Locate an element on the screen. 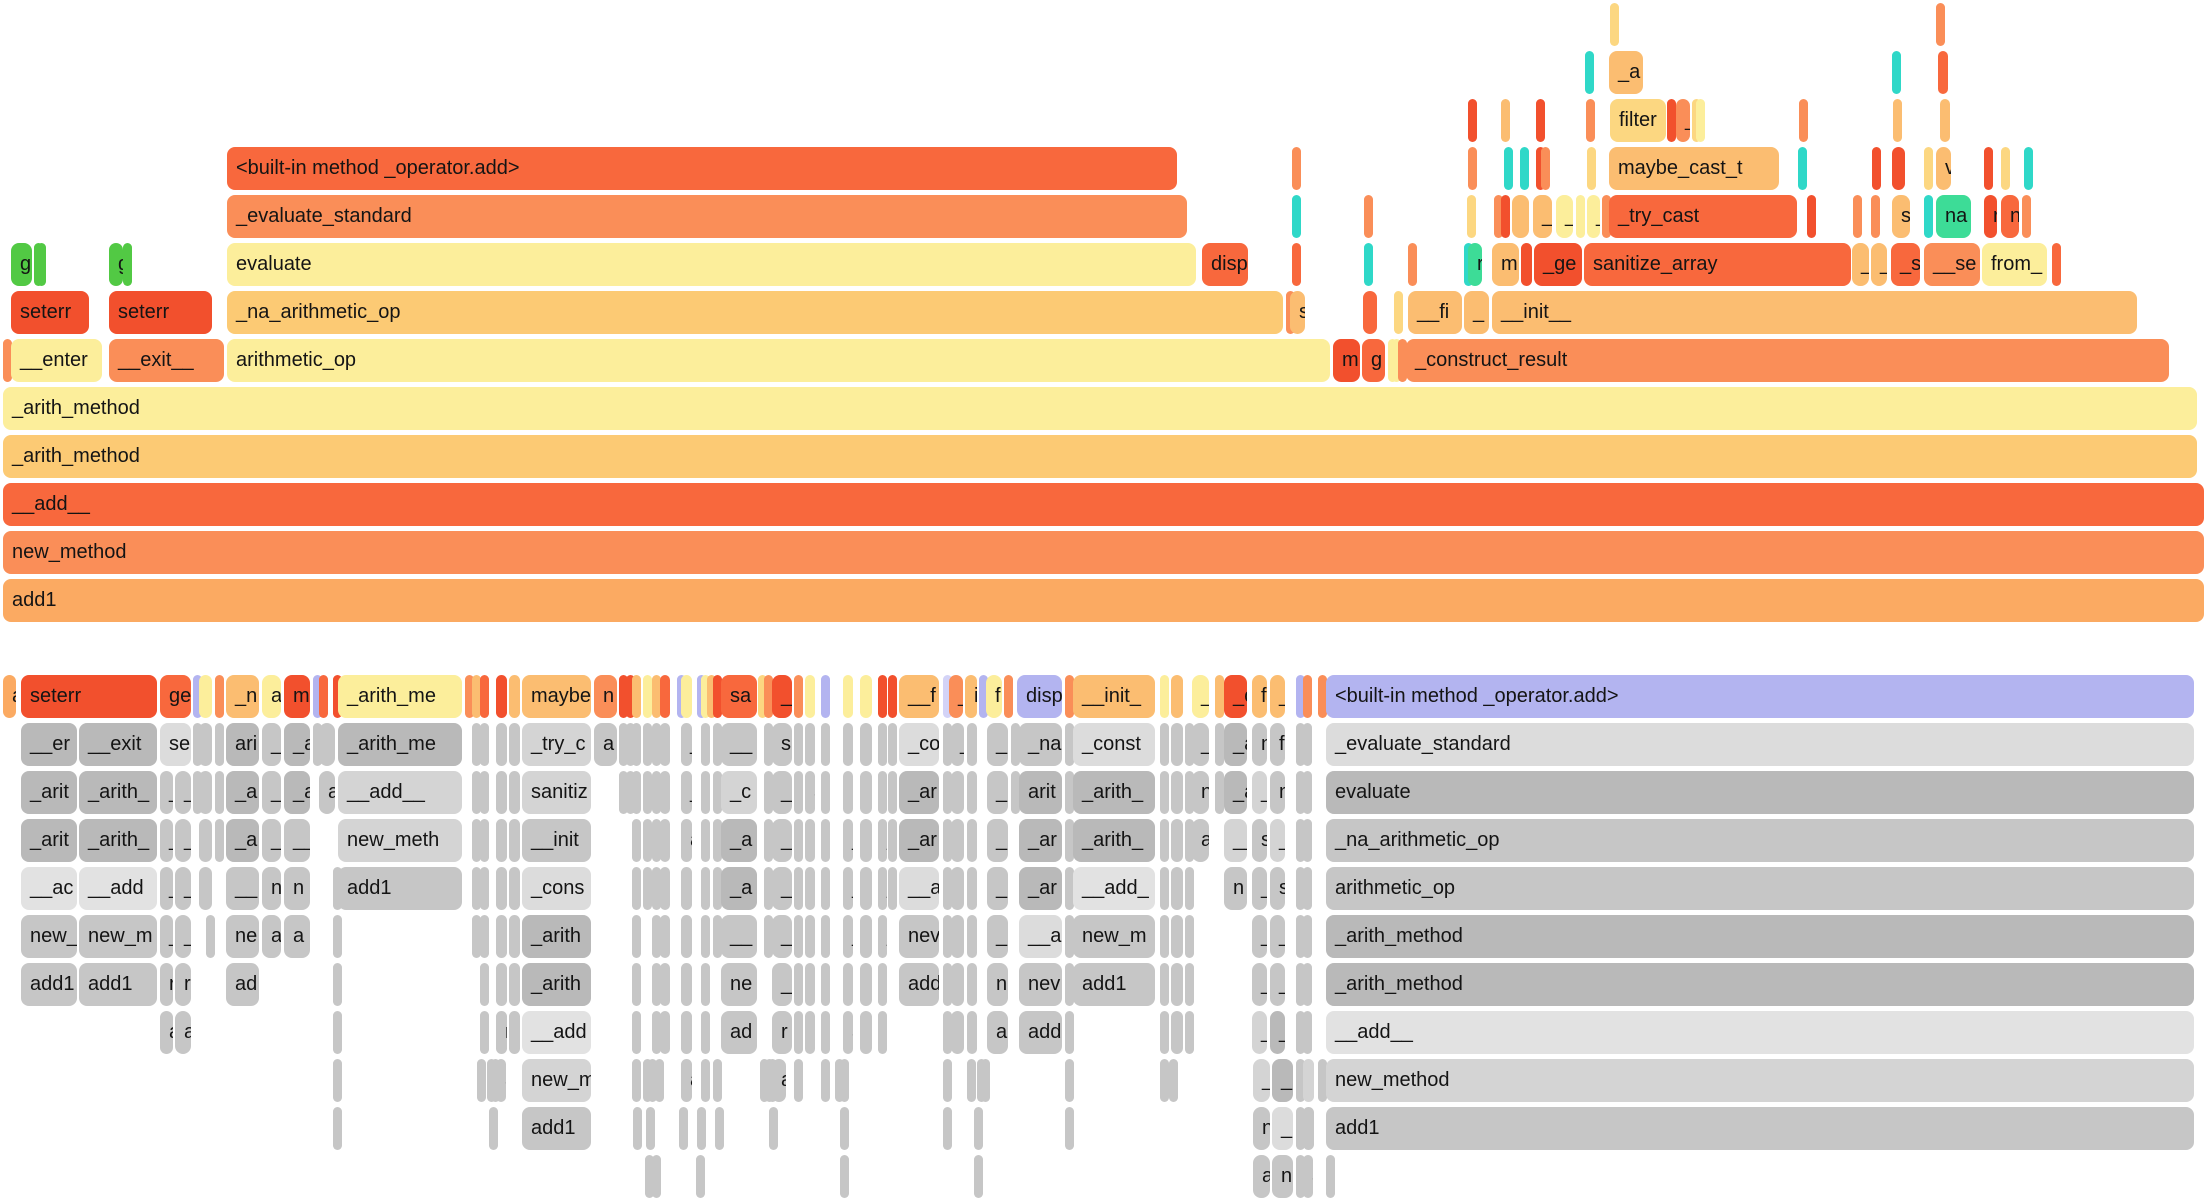 This screenshot has width=2206, height=1198. frame-maybe: maybe is located at coordinates (556, 696).